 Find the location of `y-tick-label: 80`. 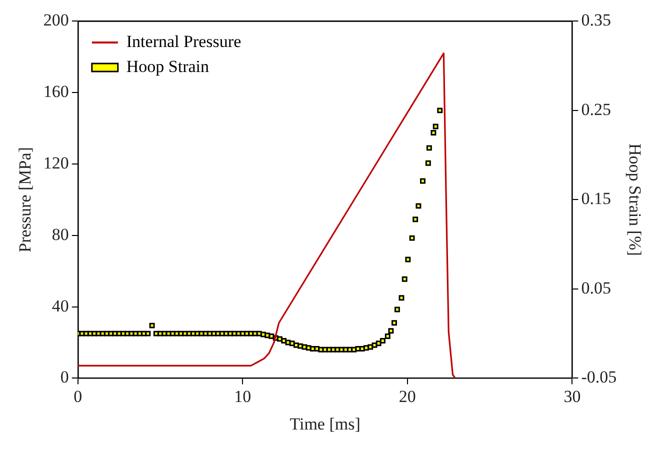

y-tick-label: 80 is located at coordinates (60, 234).